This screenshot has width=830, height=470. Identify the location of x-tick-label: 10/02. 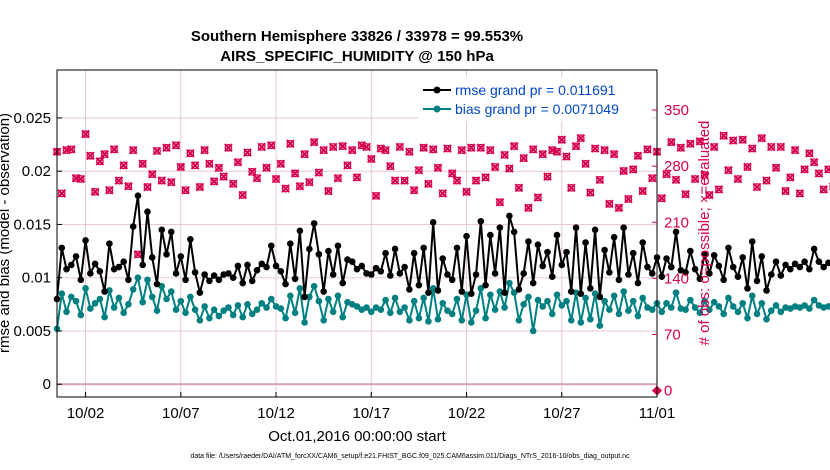
(86, 413).